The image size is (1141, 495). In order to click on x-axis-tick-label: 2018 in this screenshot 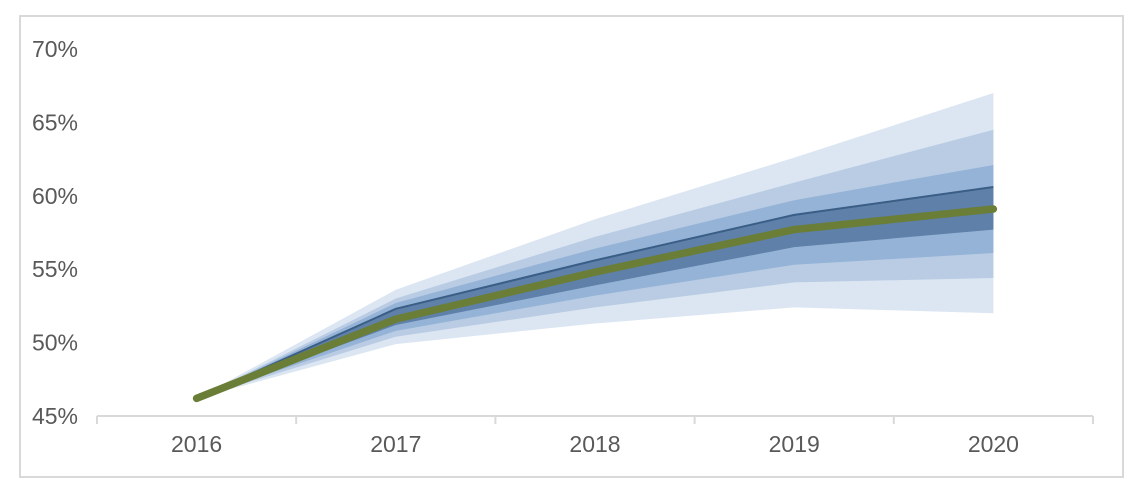, I will do `click(594, 444)`.